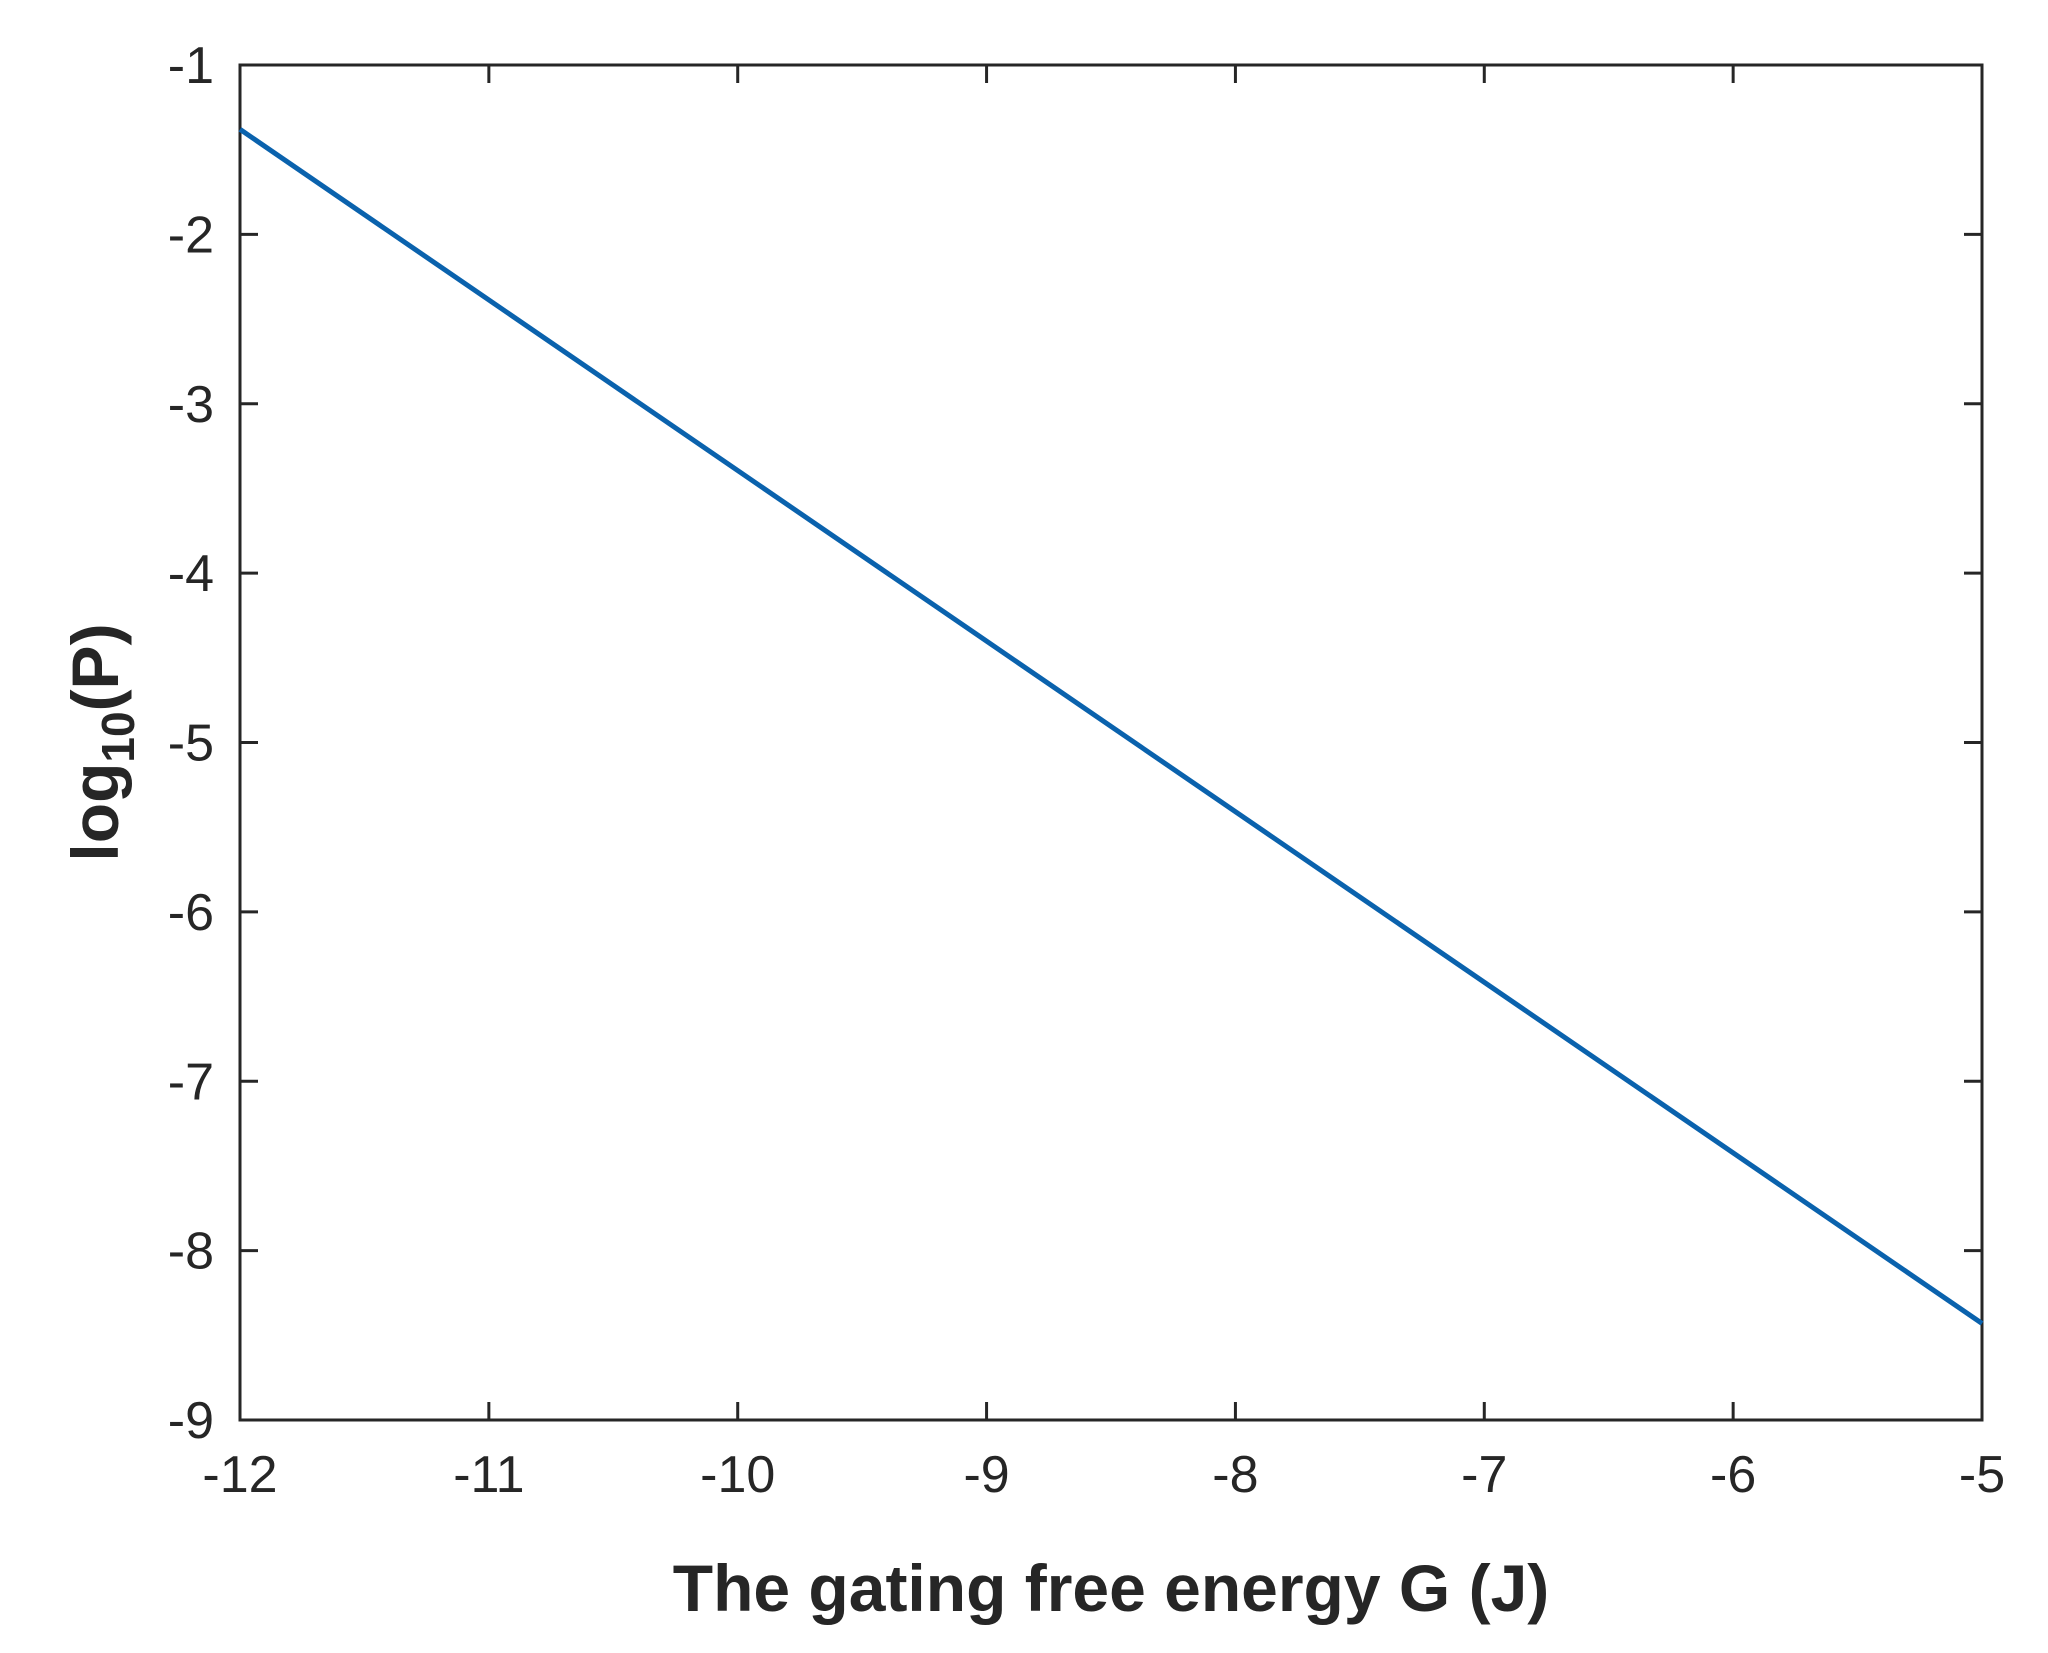 The height and width of the screenshot is (1653, 2048). I want to click on y-axis-label: log10(P), so click(101, 742).